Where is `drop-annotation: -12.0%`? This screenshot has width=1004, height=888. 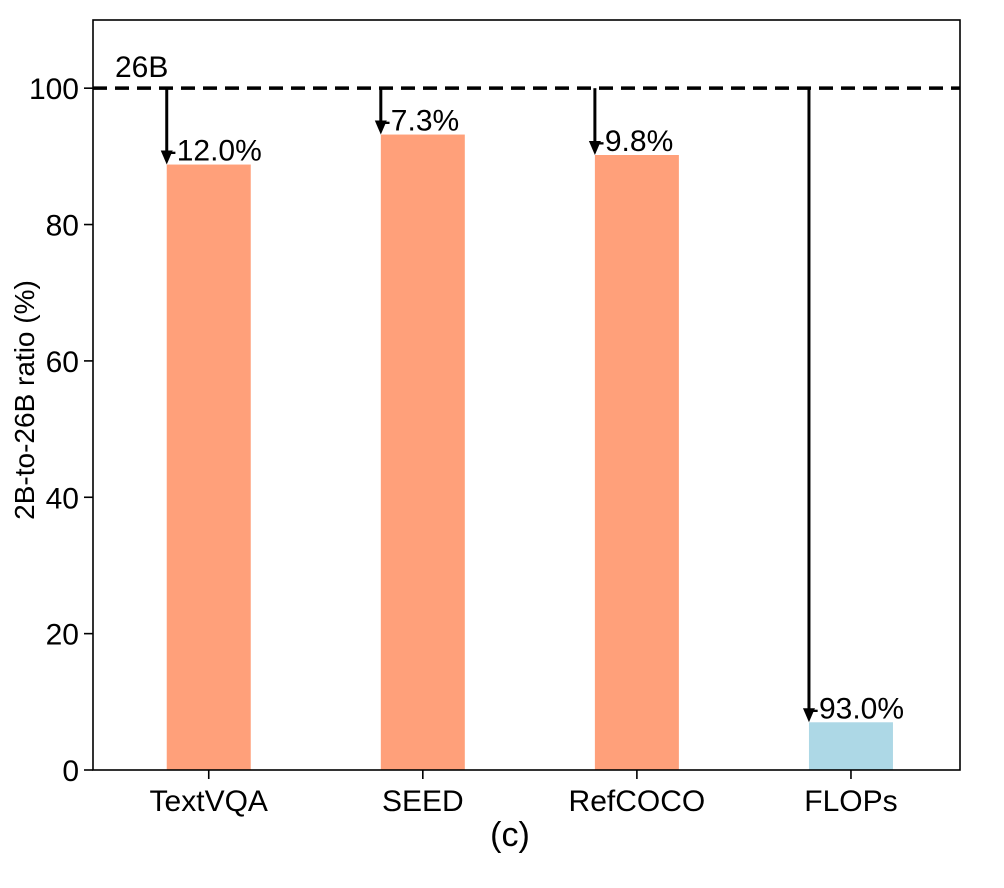
drop-annotation: -12.0% is located at coordinates (214, 151).